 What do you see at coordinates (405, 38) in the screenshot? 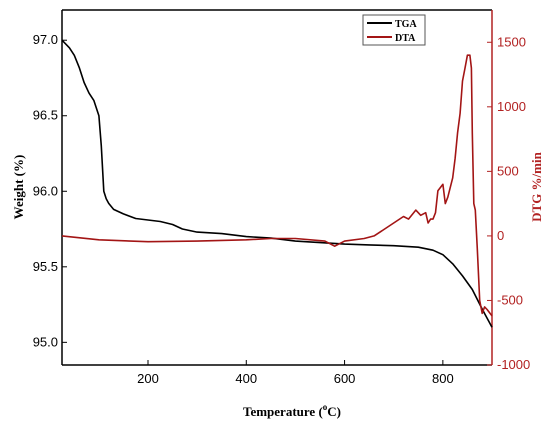
I see `legend-label-dta: DTA` at bounding box center [405, 38].